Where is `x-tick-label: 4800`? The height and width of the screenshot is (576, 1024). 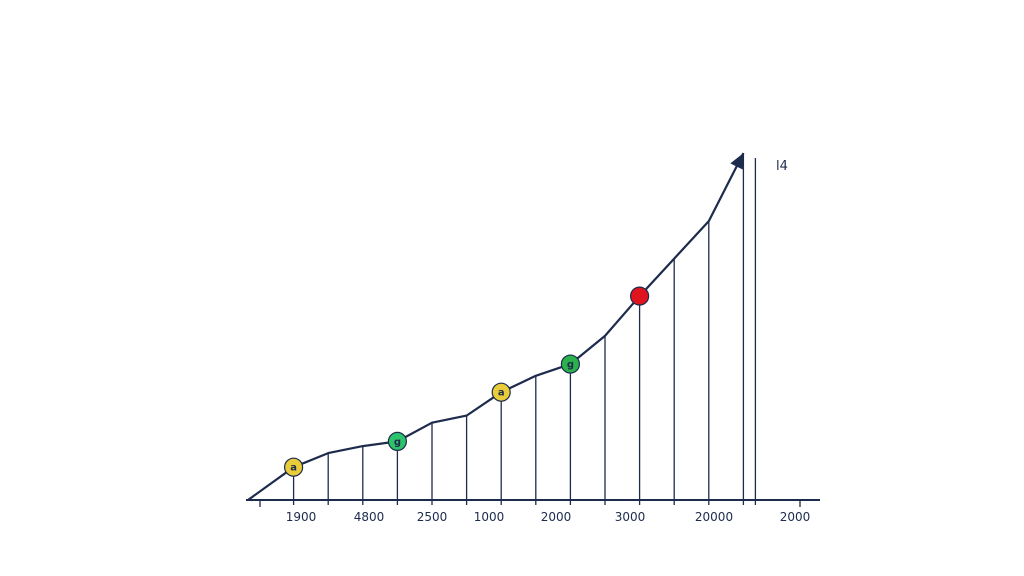 x-tick-label: 4800 is located at coordinates (369, 517).